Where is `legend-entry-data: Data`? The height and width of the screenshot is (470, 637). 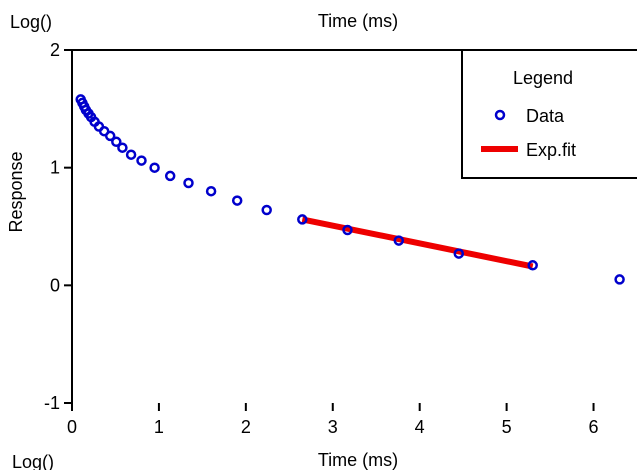
legend-entry-data: Data is located at coordinates (545, 116).